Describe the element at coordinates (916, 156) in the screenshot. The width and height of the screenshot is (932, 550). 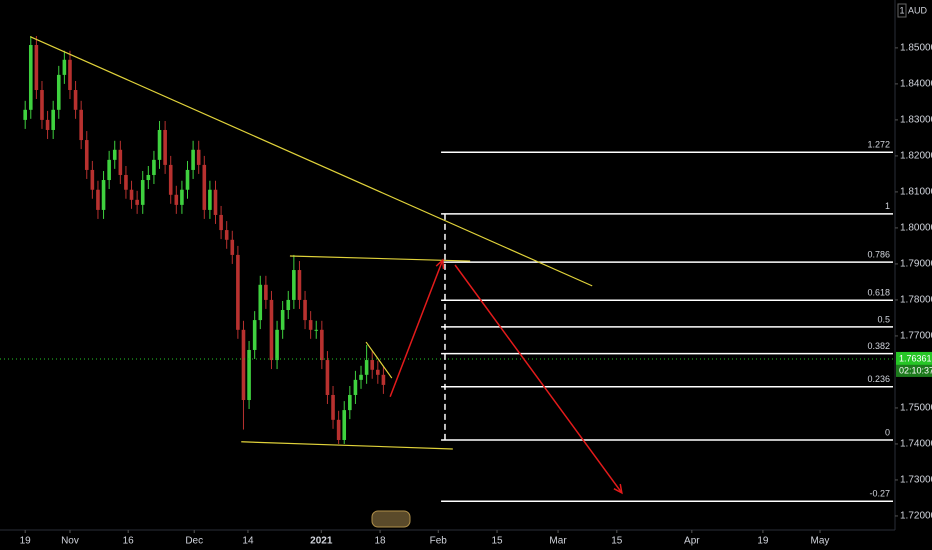
I see `y-tick-label: 1.82000` at that location.